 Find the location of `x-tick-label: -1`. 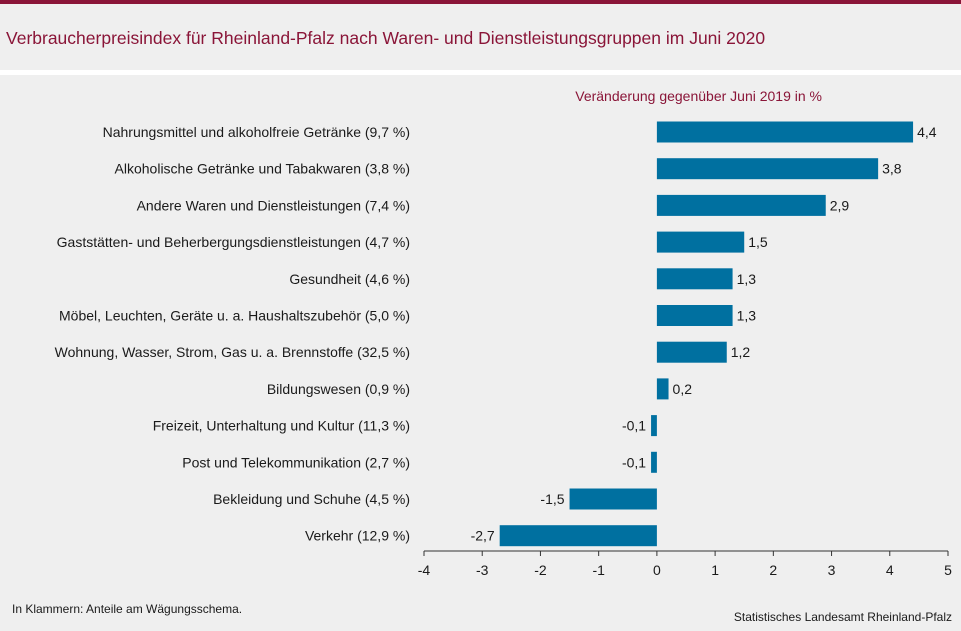

x-tick-label: -1 is located at coordinates (598, 570).